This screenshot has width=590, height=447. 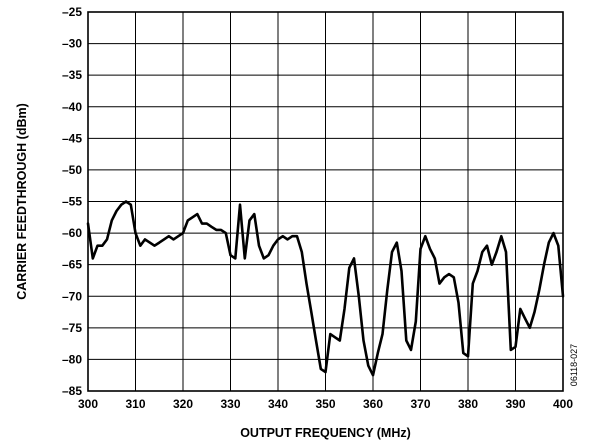 I want to click on y-tick-label: –55, so click(x=72, y=202).